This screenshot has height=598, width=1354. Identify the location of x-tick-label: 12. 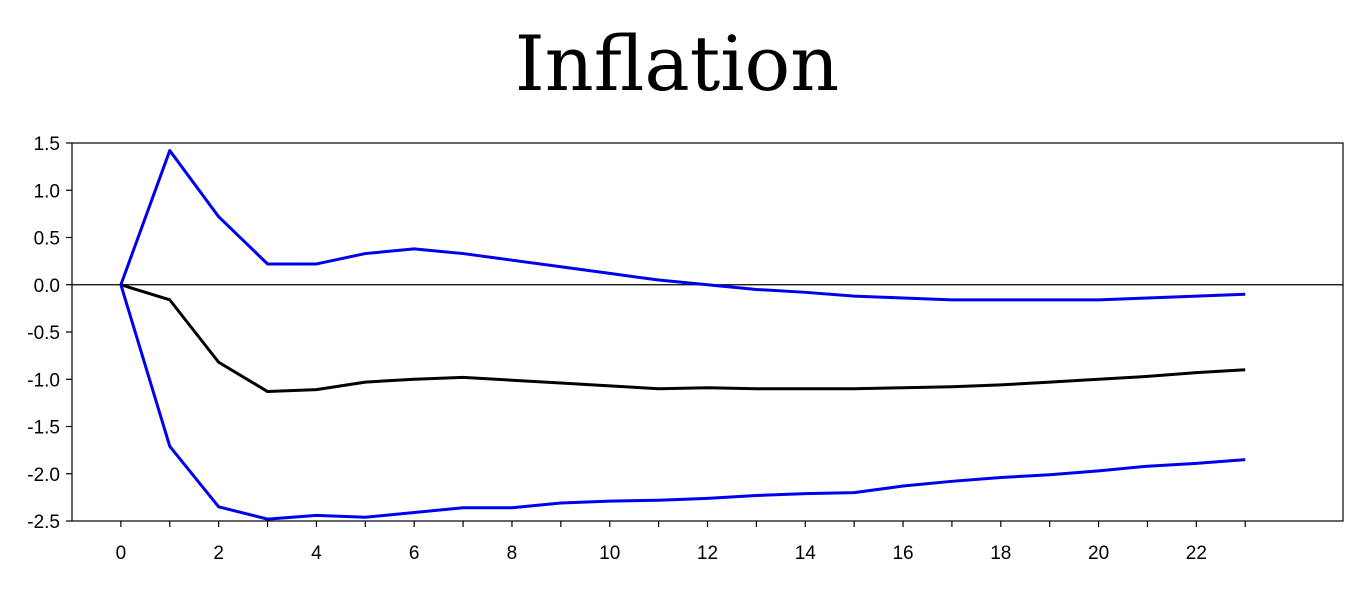
(707, 553).